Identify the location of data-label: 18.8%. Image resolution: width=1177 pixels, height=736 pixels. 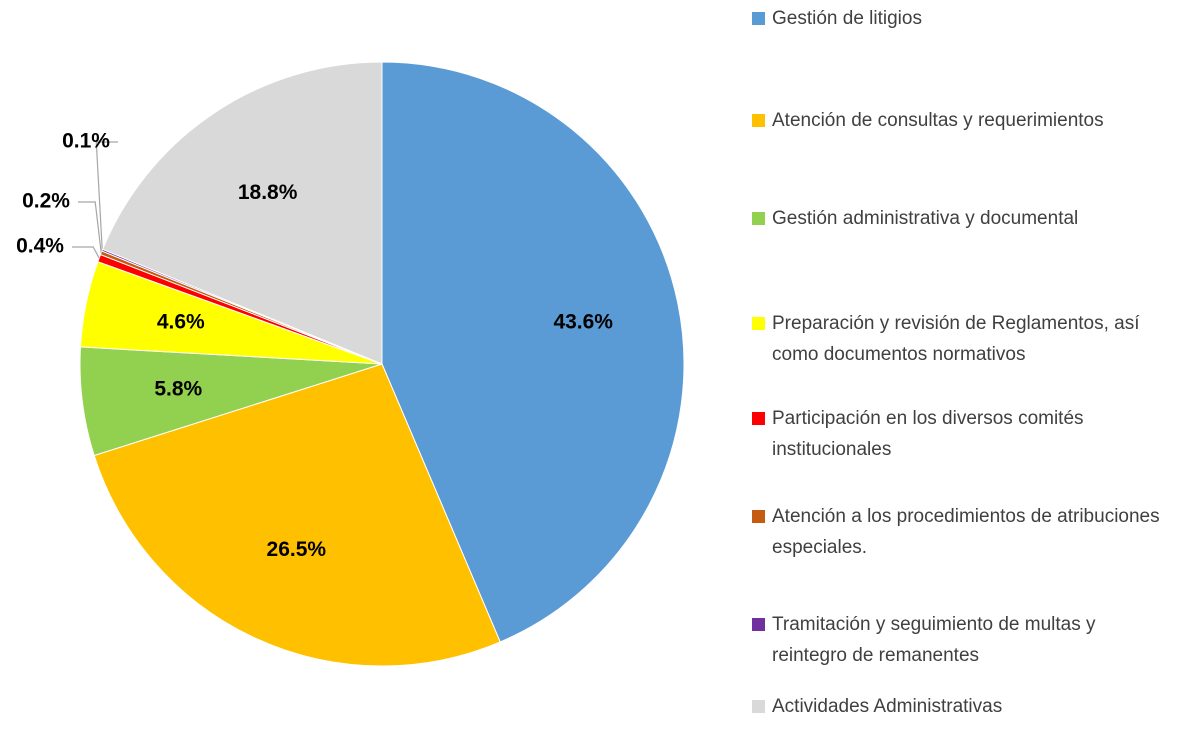
(268, 192).